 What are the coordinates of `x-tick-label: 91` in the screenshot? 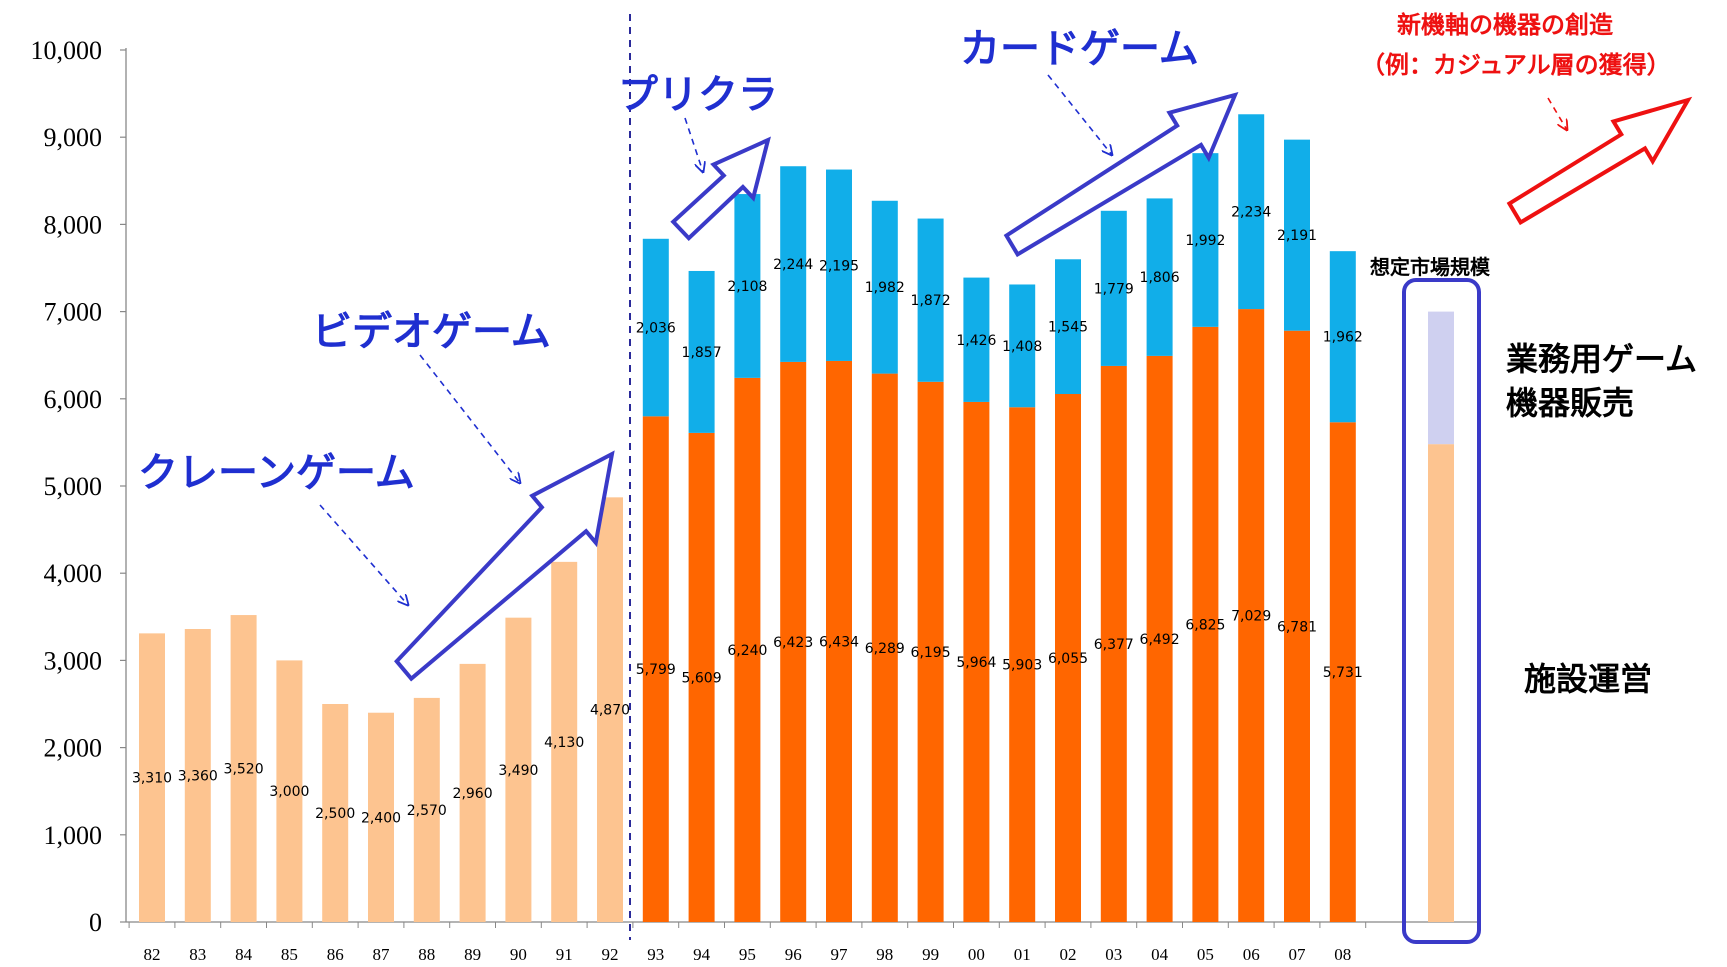 It's located at (564, 954).